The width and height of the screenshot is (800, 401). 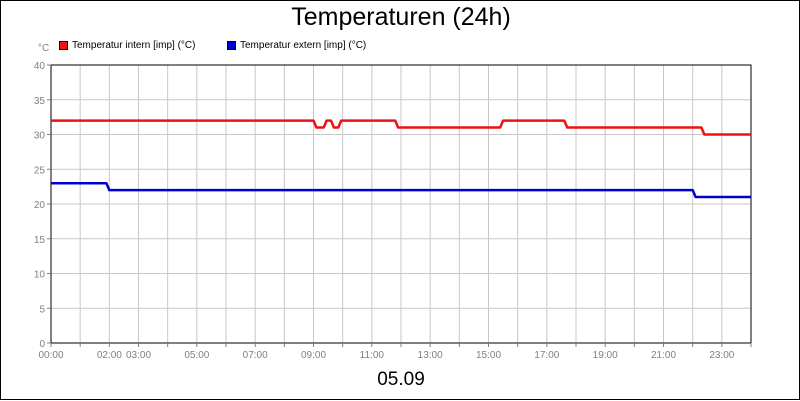 I want to click on y-tick-label: 5, so click(x=42, y=309).